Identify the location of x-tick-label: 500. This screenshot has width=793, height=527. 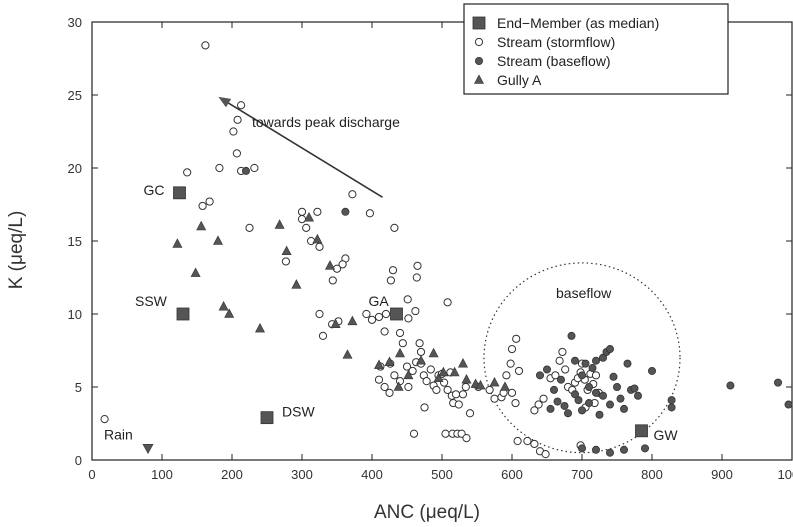
(442, 474).